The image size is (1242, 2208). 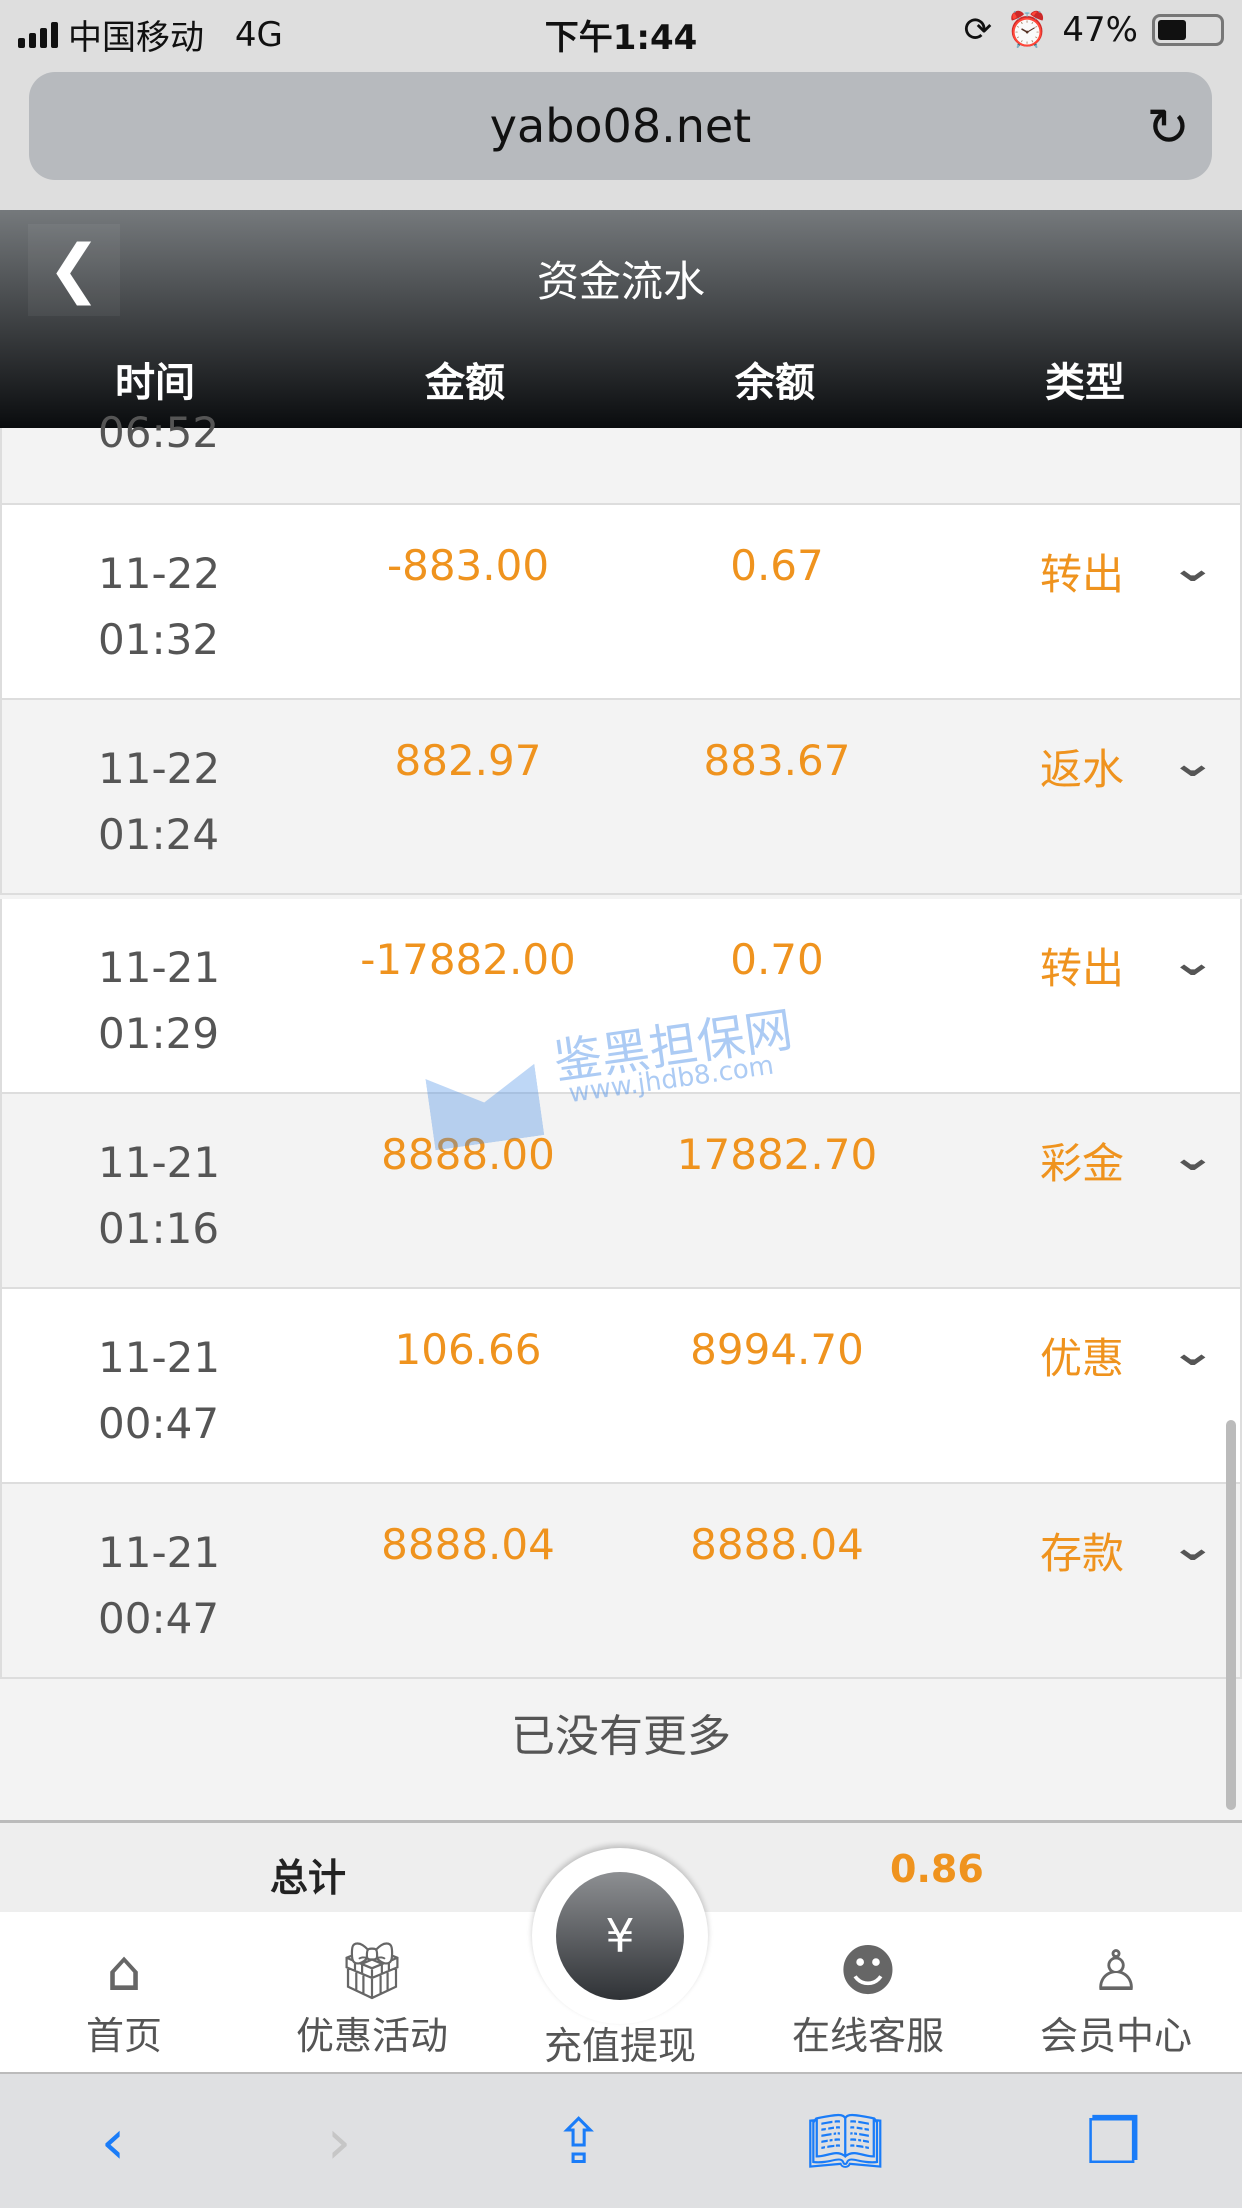 I want to click on row-time: 06:52, so click(x=159, y=432).